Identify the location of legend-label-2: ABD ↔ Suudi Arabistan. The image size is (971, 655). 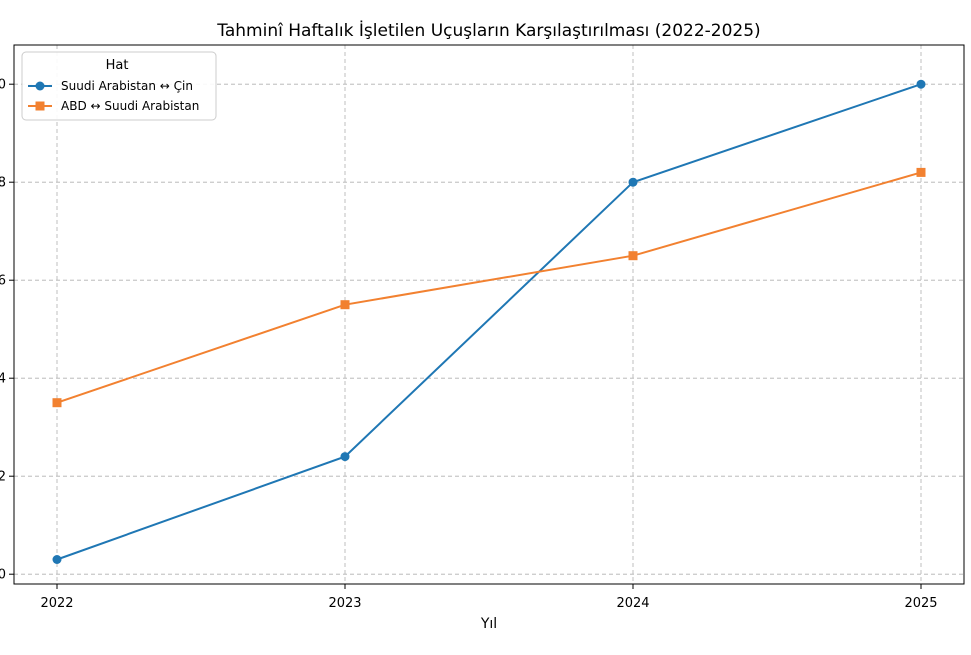
(130, 106).